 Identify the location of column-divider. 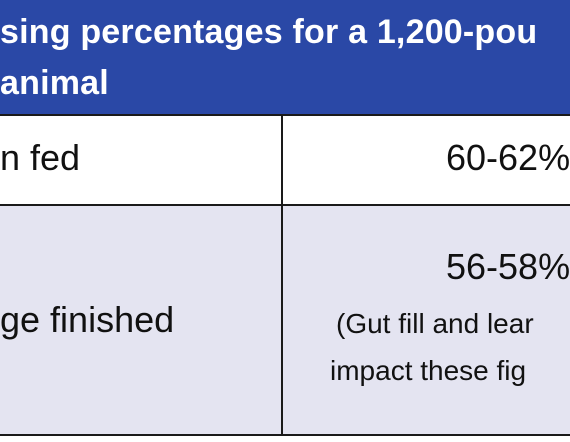
(282, 275).